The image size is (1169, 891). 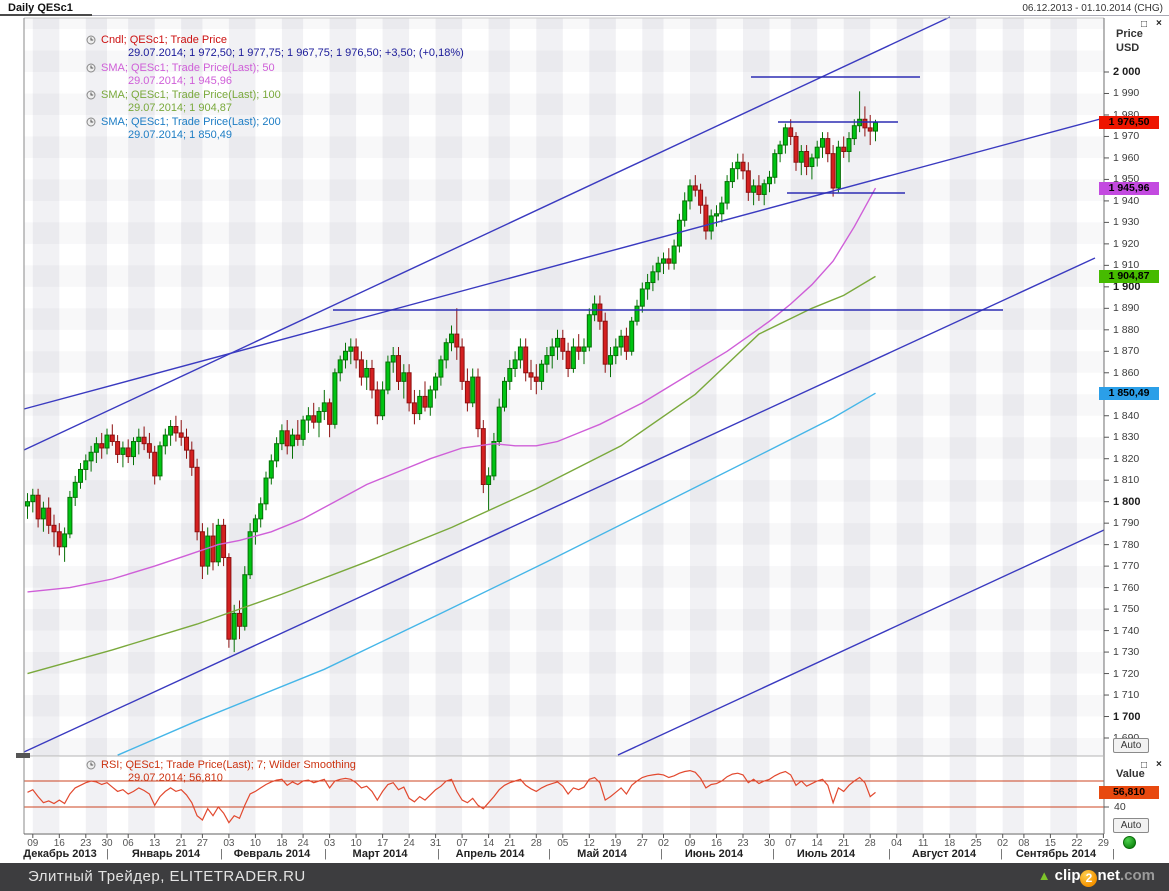 I want to click on legend-sma200-label: SMA; QESc1; Trade Price(Last); 200, so click(x=191, y=122).